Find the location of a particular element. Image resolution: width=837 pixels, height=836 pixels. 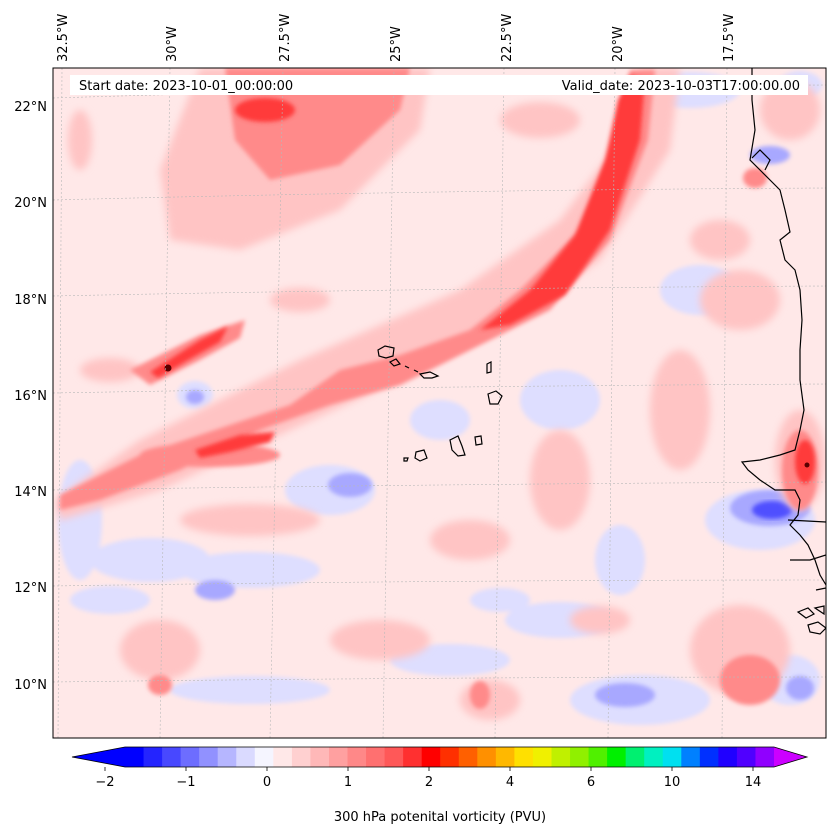

colorbar-under-arrow is located at coordinates (98, 757).